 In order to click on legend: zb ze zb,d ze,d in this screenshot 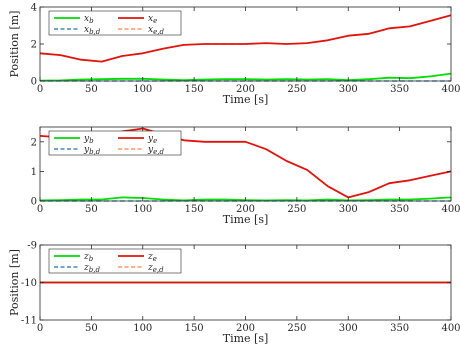, I will do `click(115, 261)`.